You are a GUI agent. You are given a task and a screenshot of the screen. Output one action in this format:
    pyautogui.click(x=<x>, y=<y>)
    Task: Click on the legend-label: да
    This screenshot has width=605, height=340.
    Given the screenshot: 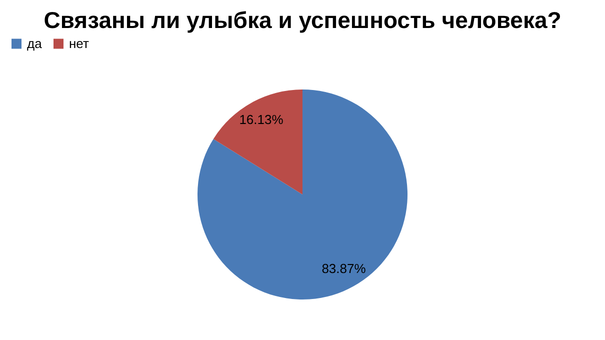 What is the action you would take?
    pyautogui.click(x=35, y=43)
    